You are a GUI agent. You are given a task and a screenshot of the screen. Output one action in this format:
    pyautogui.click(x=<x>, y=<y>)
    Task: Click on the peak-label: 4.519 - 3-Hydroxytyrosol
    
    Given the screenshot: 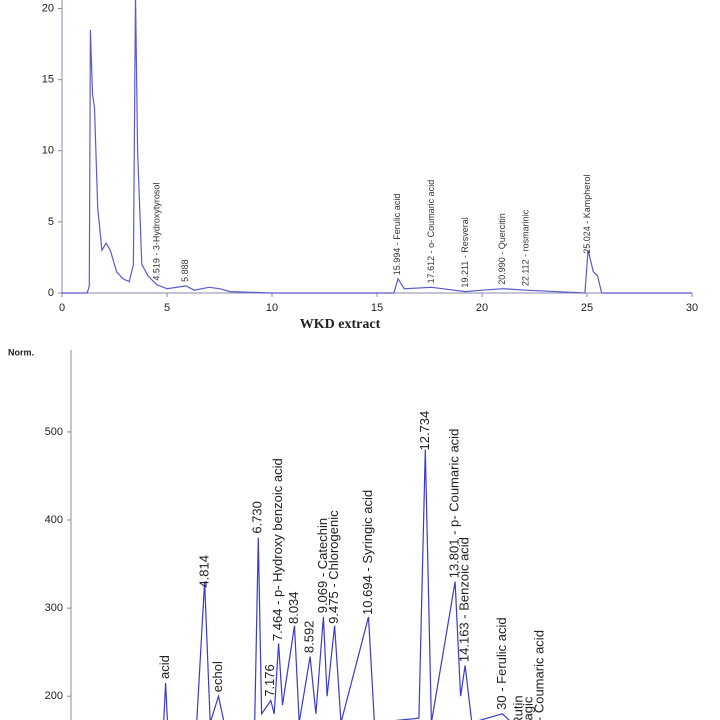 What is the action you would take?
    pyautogui.click(x=156, y=232)
    